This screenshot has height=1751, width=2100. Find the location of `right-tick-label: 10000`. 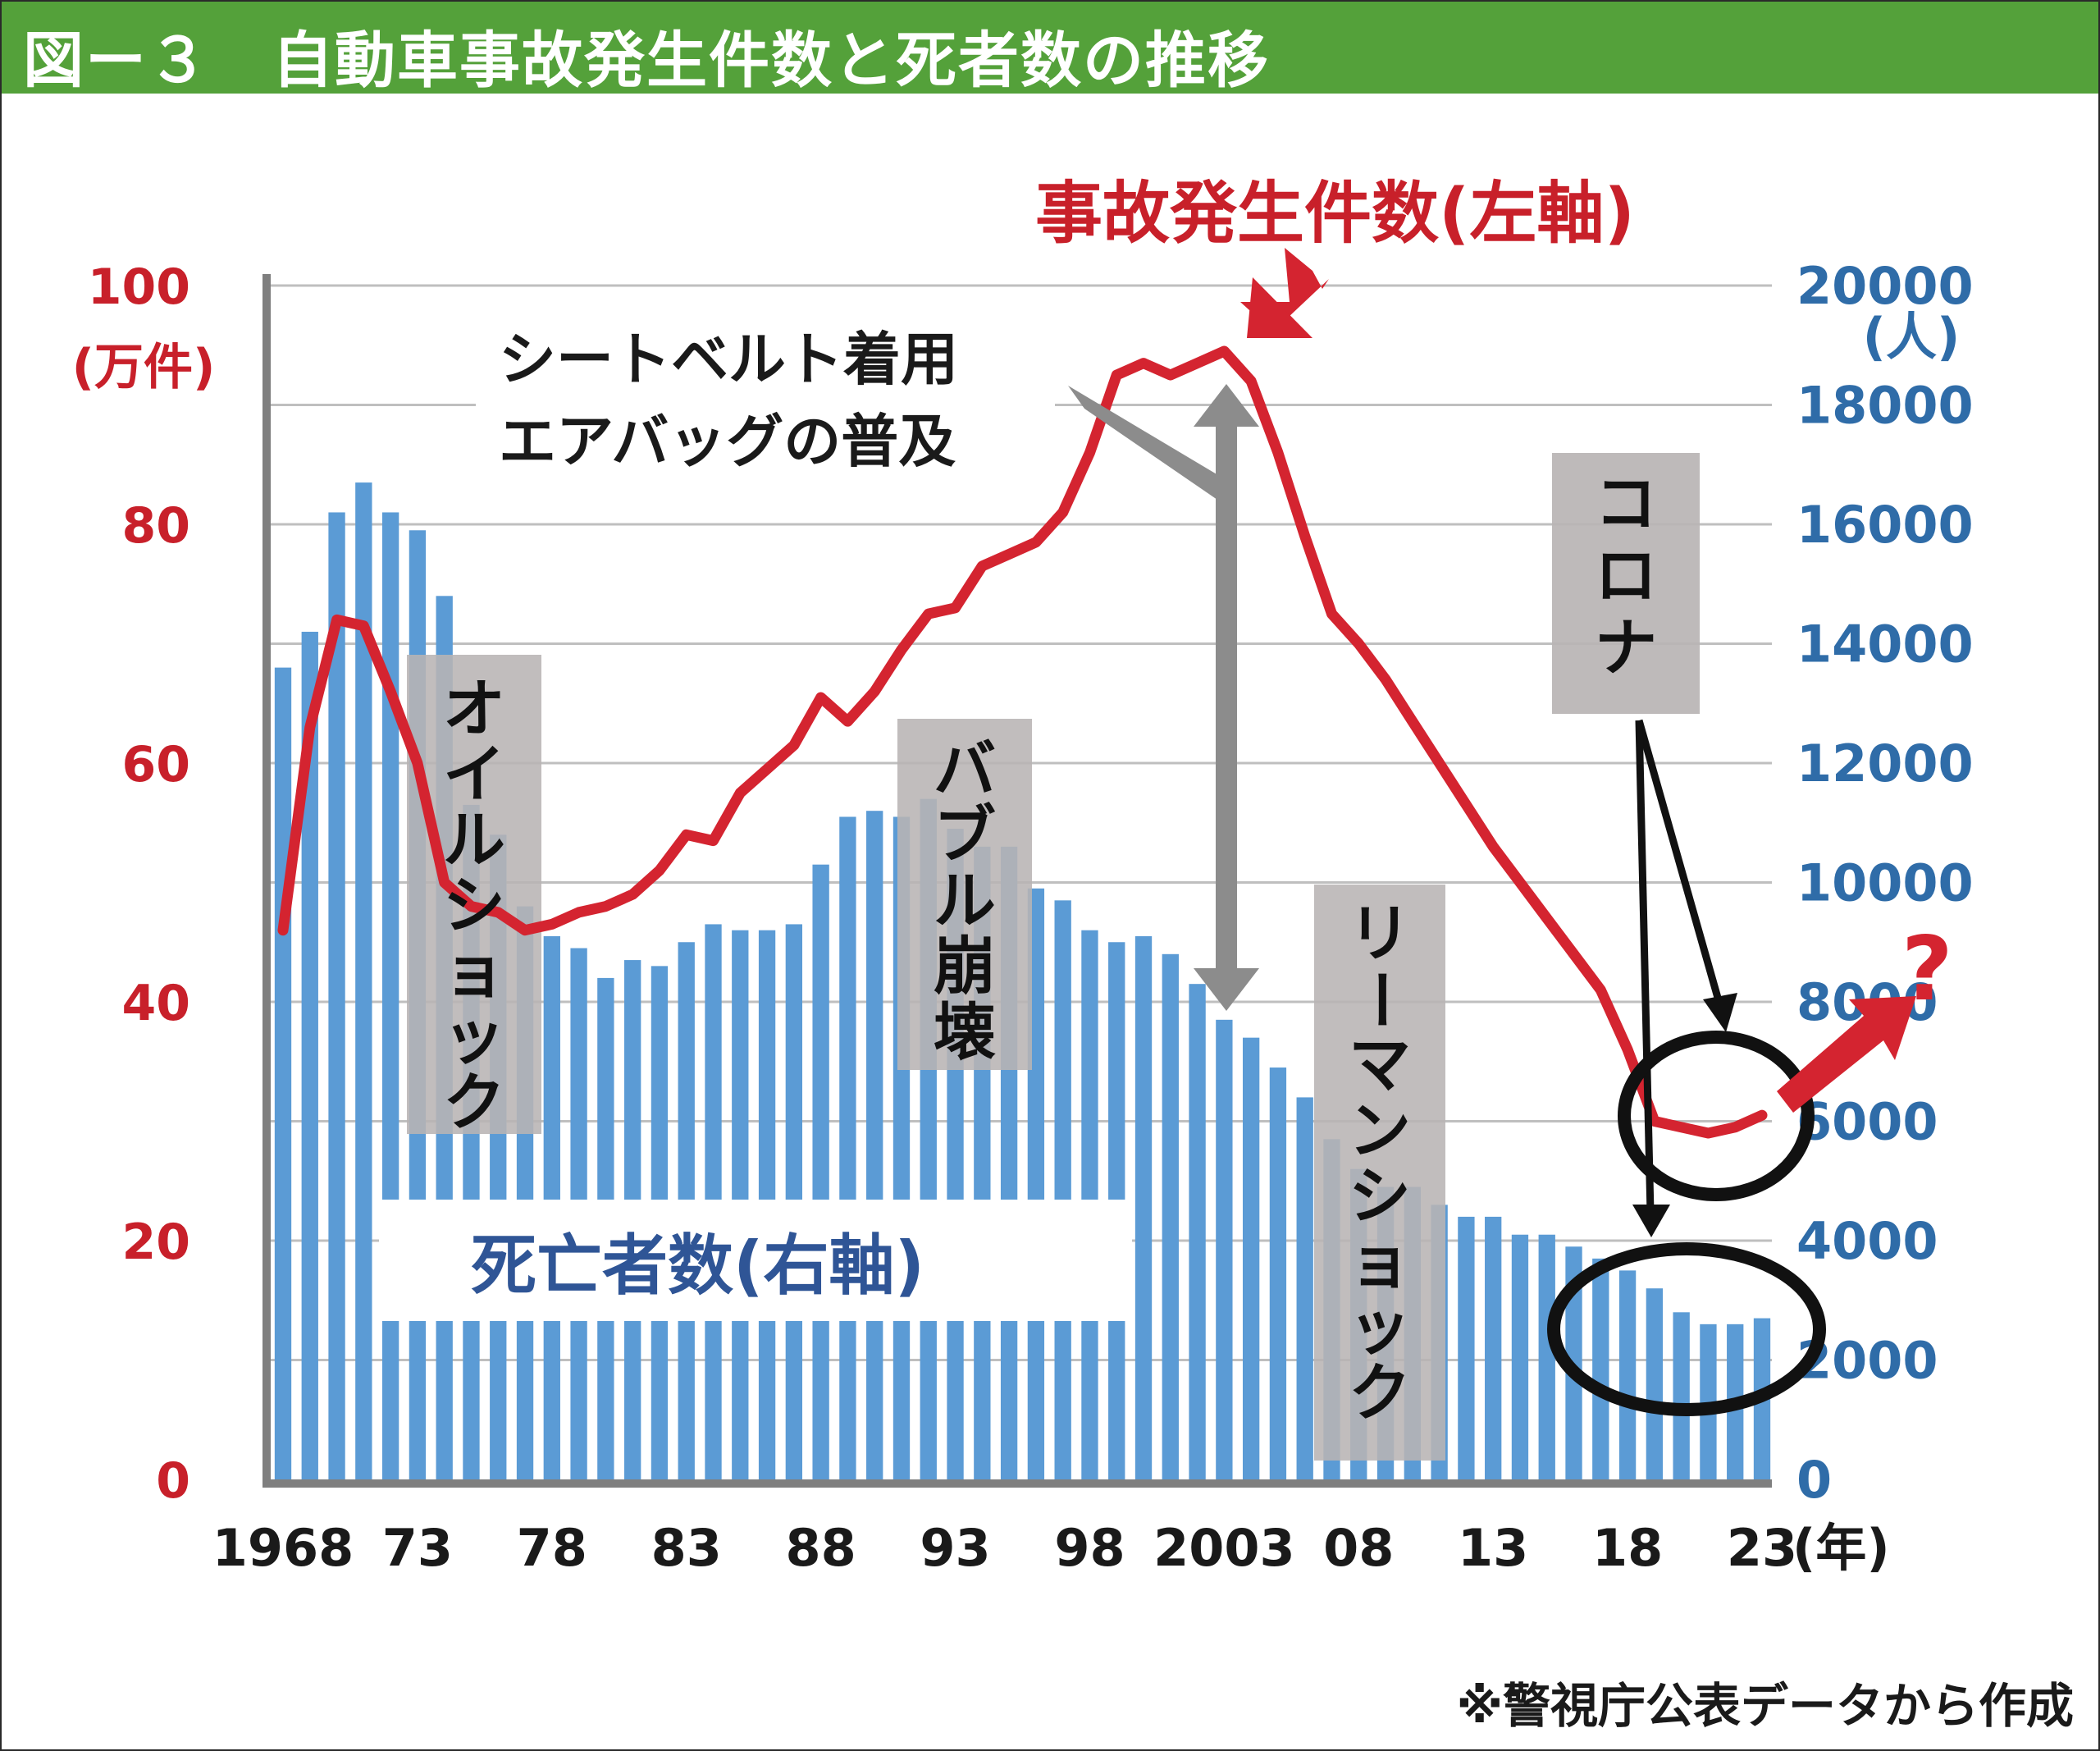

right-tick-label: 10000 is located at coordinates (1885, 883).